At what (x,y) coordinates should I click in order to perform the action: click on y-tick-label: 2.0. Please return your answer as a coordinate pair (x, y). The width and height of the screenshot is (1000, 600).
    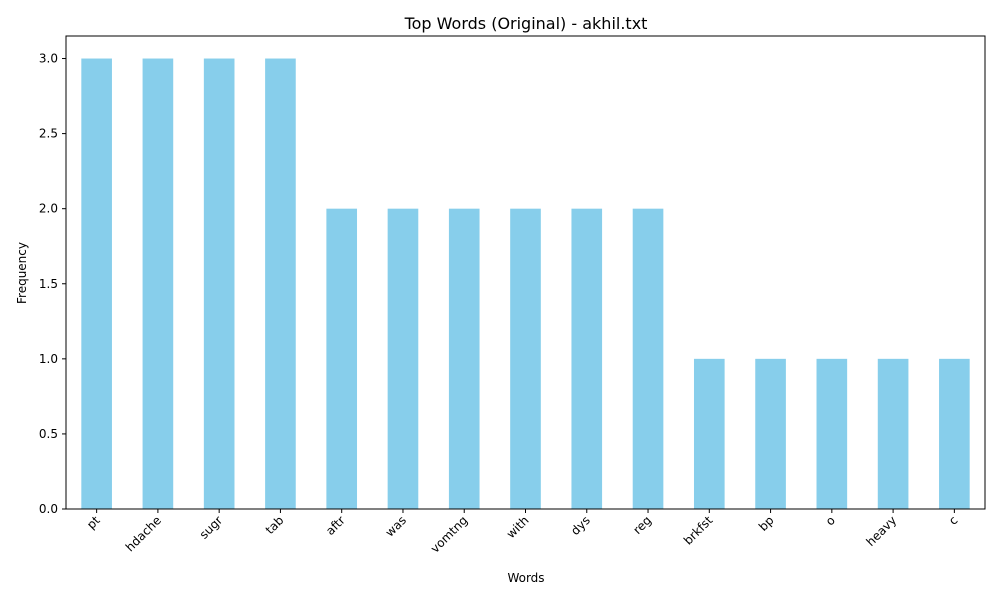
    Looking at the image, I should click on (48, 209).